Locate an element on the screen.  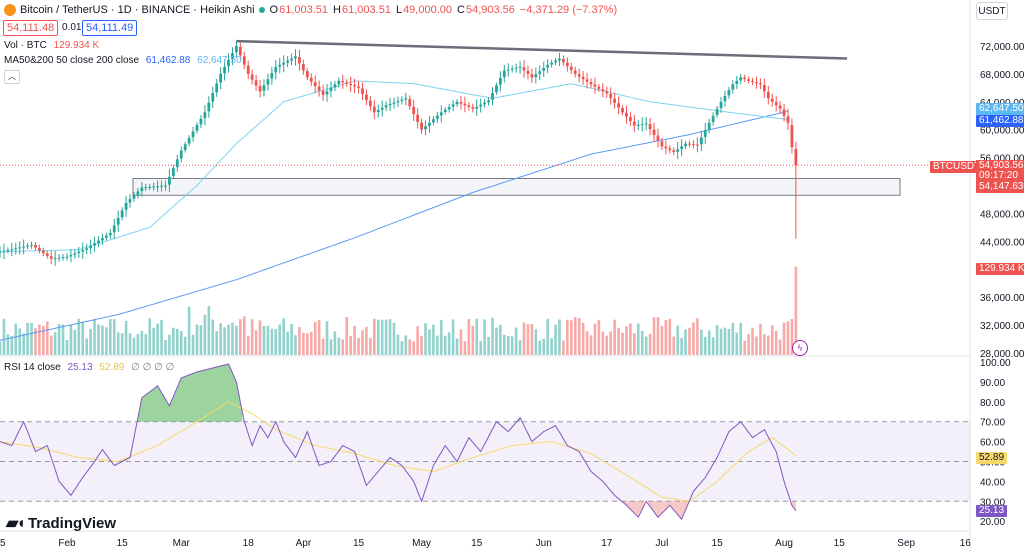
bolt-icon: ϟ is located at coordinates (800, 348).